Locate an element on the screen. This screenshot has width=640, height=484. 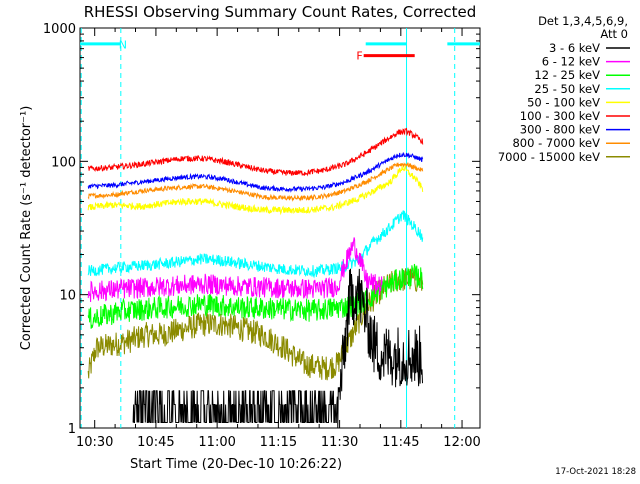
x-axis-label: Start Time (20-Dec-10 10:26:22) is located at coordinates (236, 464).